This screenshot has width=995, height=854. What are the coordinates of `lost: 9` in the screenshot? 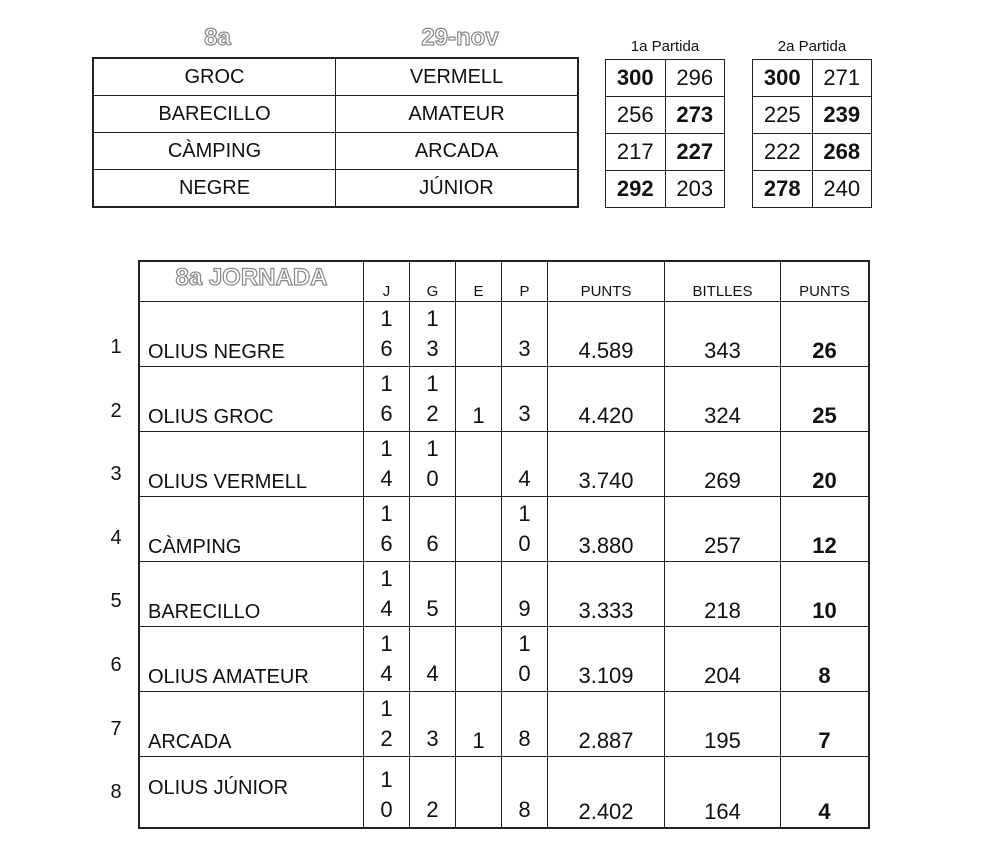 It's located at (524, 594).